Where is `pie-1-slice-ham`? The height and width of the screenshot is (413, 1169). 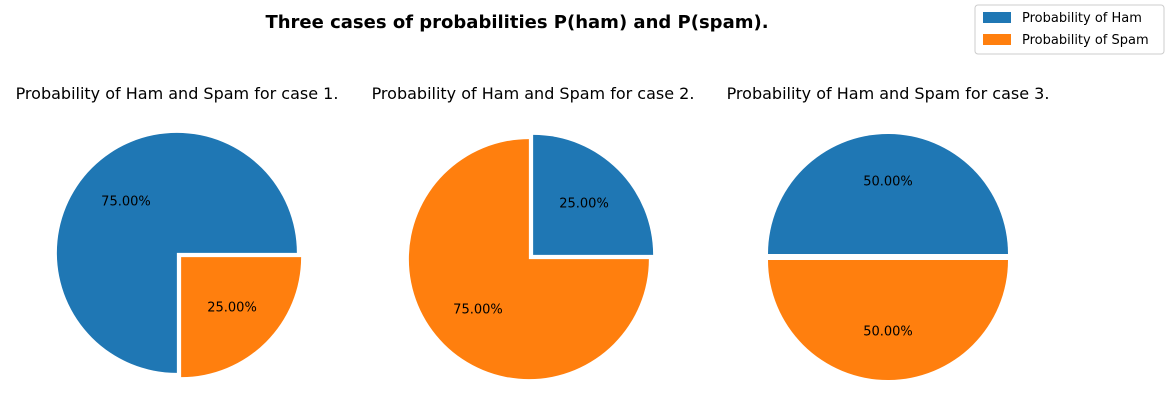
pie-1-slice-ham is located at coordinates (176, 252).